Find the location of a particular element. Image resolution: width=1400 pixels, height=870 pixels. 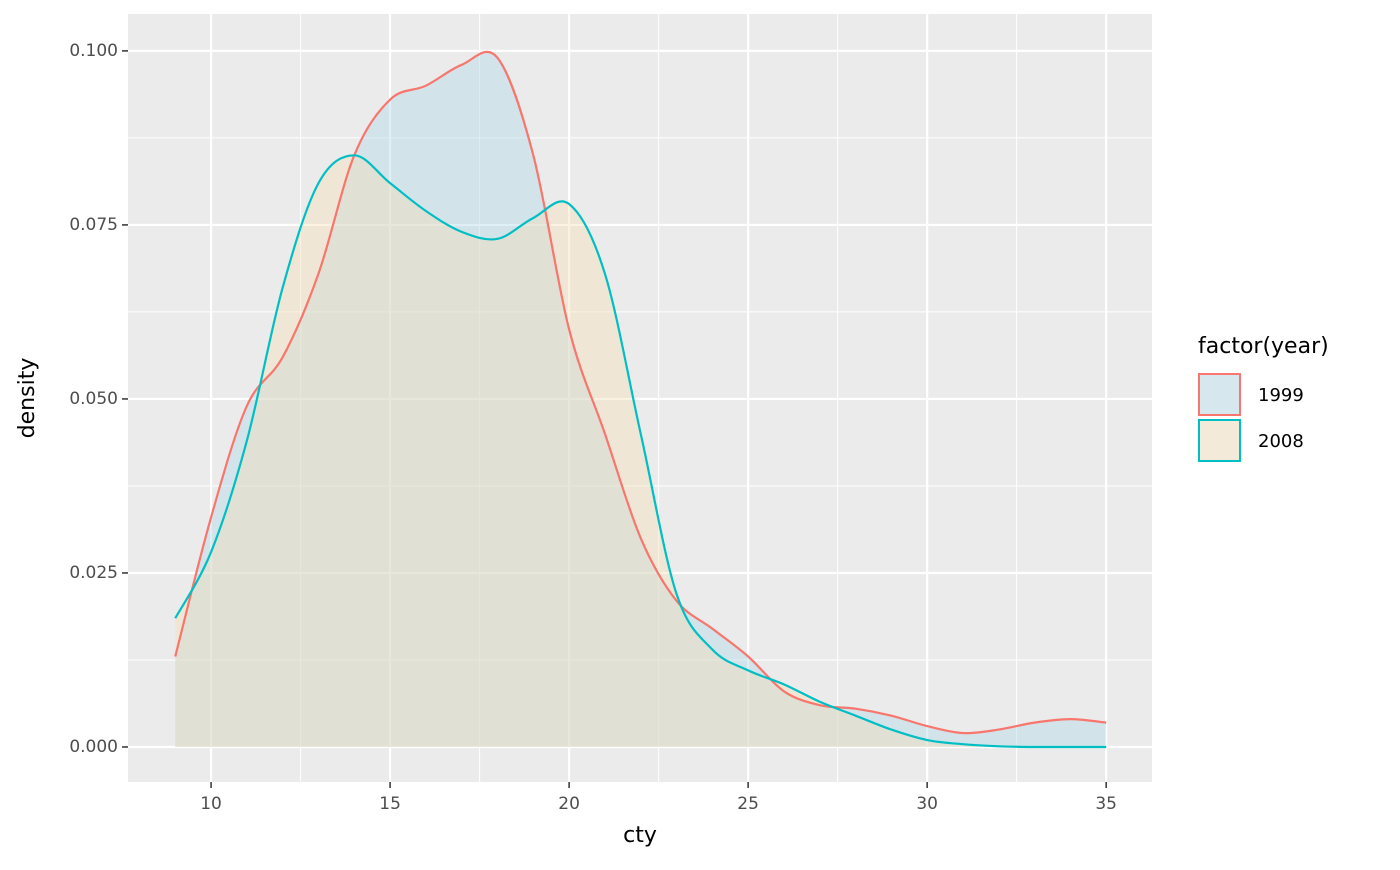

y-tick-label: 0.025 is located at coordinates (93, 573).